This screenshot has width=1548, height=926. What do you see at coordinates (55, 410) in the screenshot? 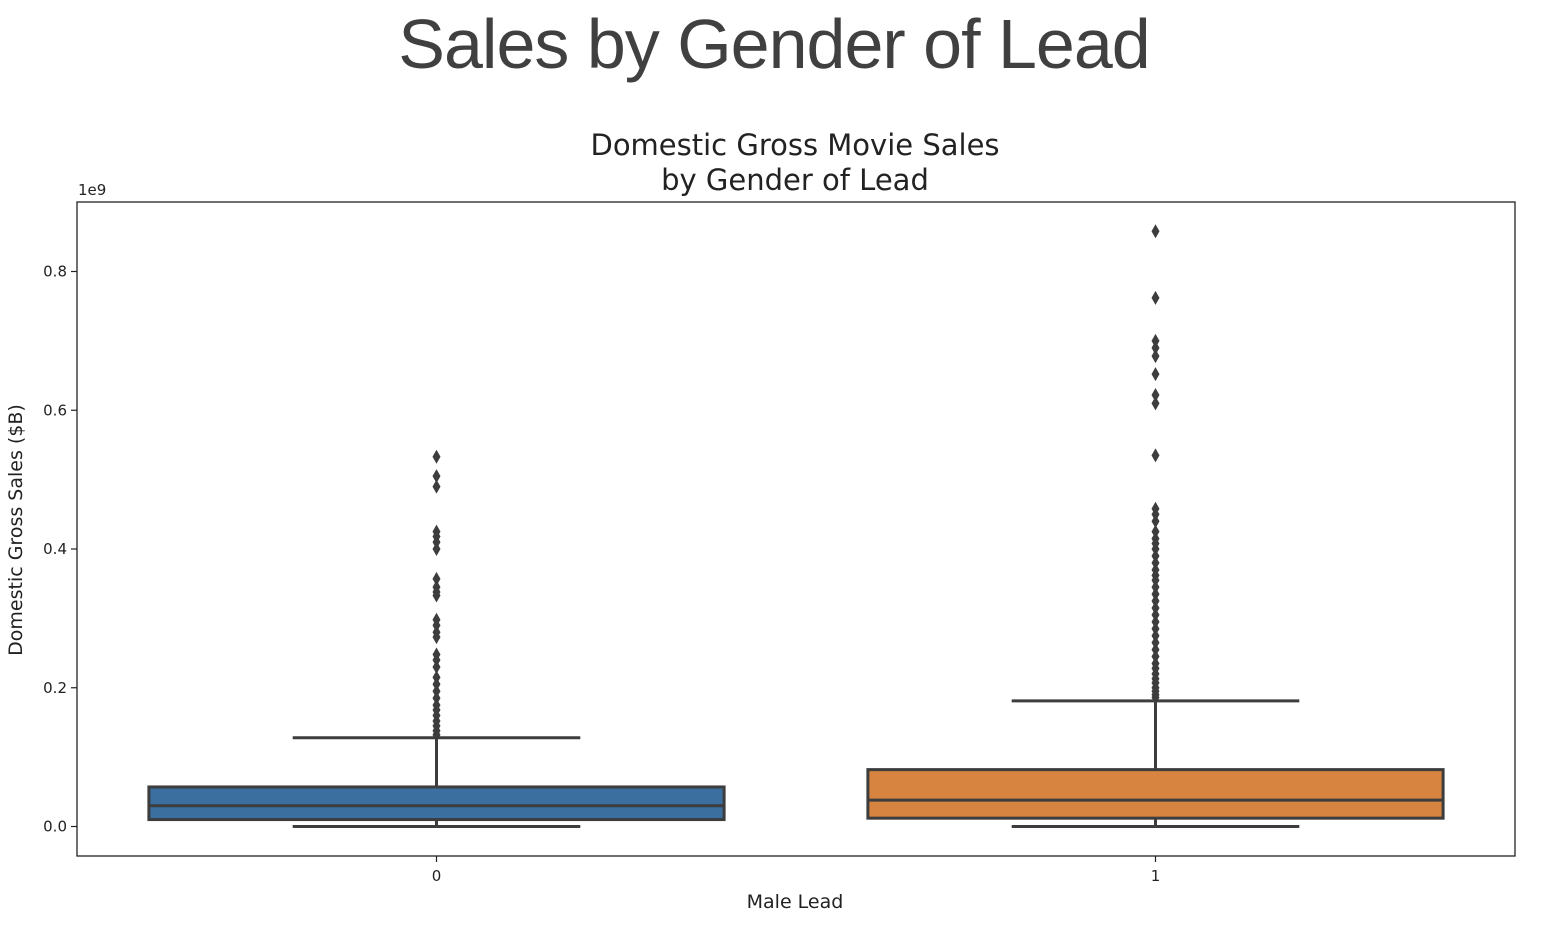
I see `y-tick-label: 0.6` at bounding box center [55, 410].